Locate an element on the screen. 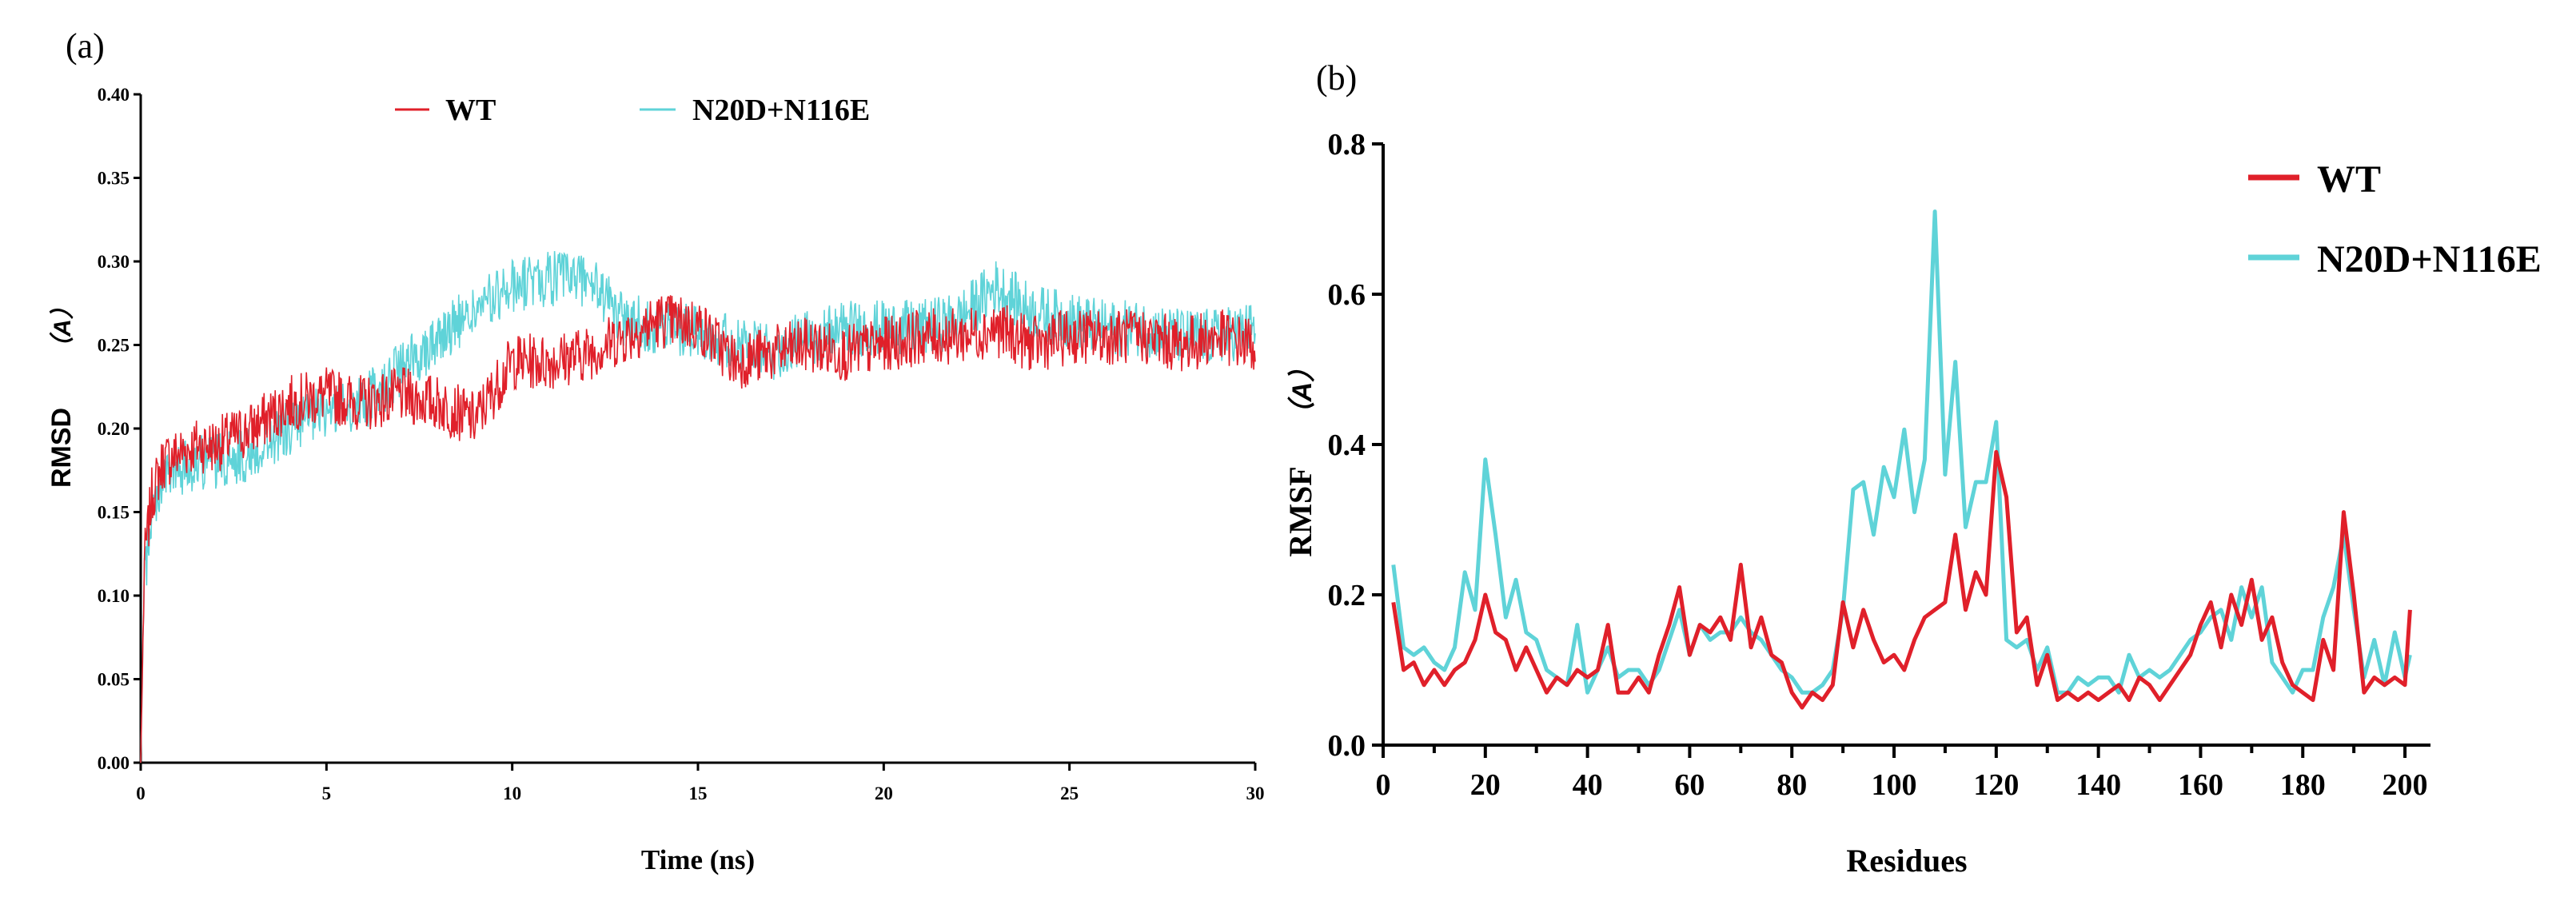  panel-a-y-tick-label: 0.05 is located at coordinates (114, 680).